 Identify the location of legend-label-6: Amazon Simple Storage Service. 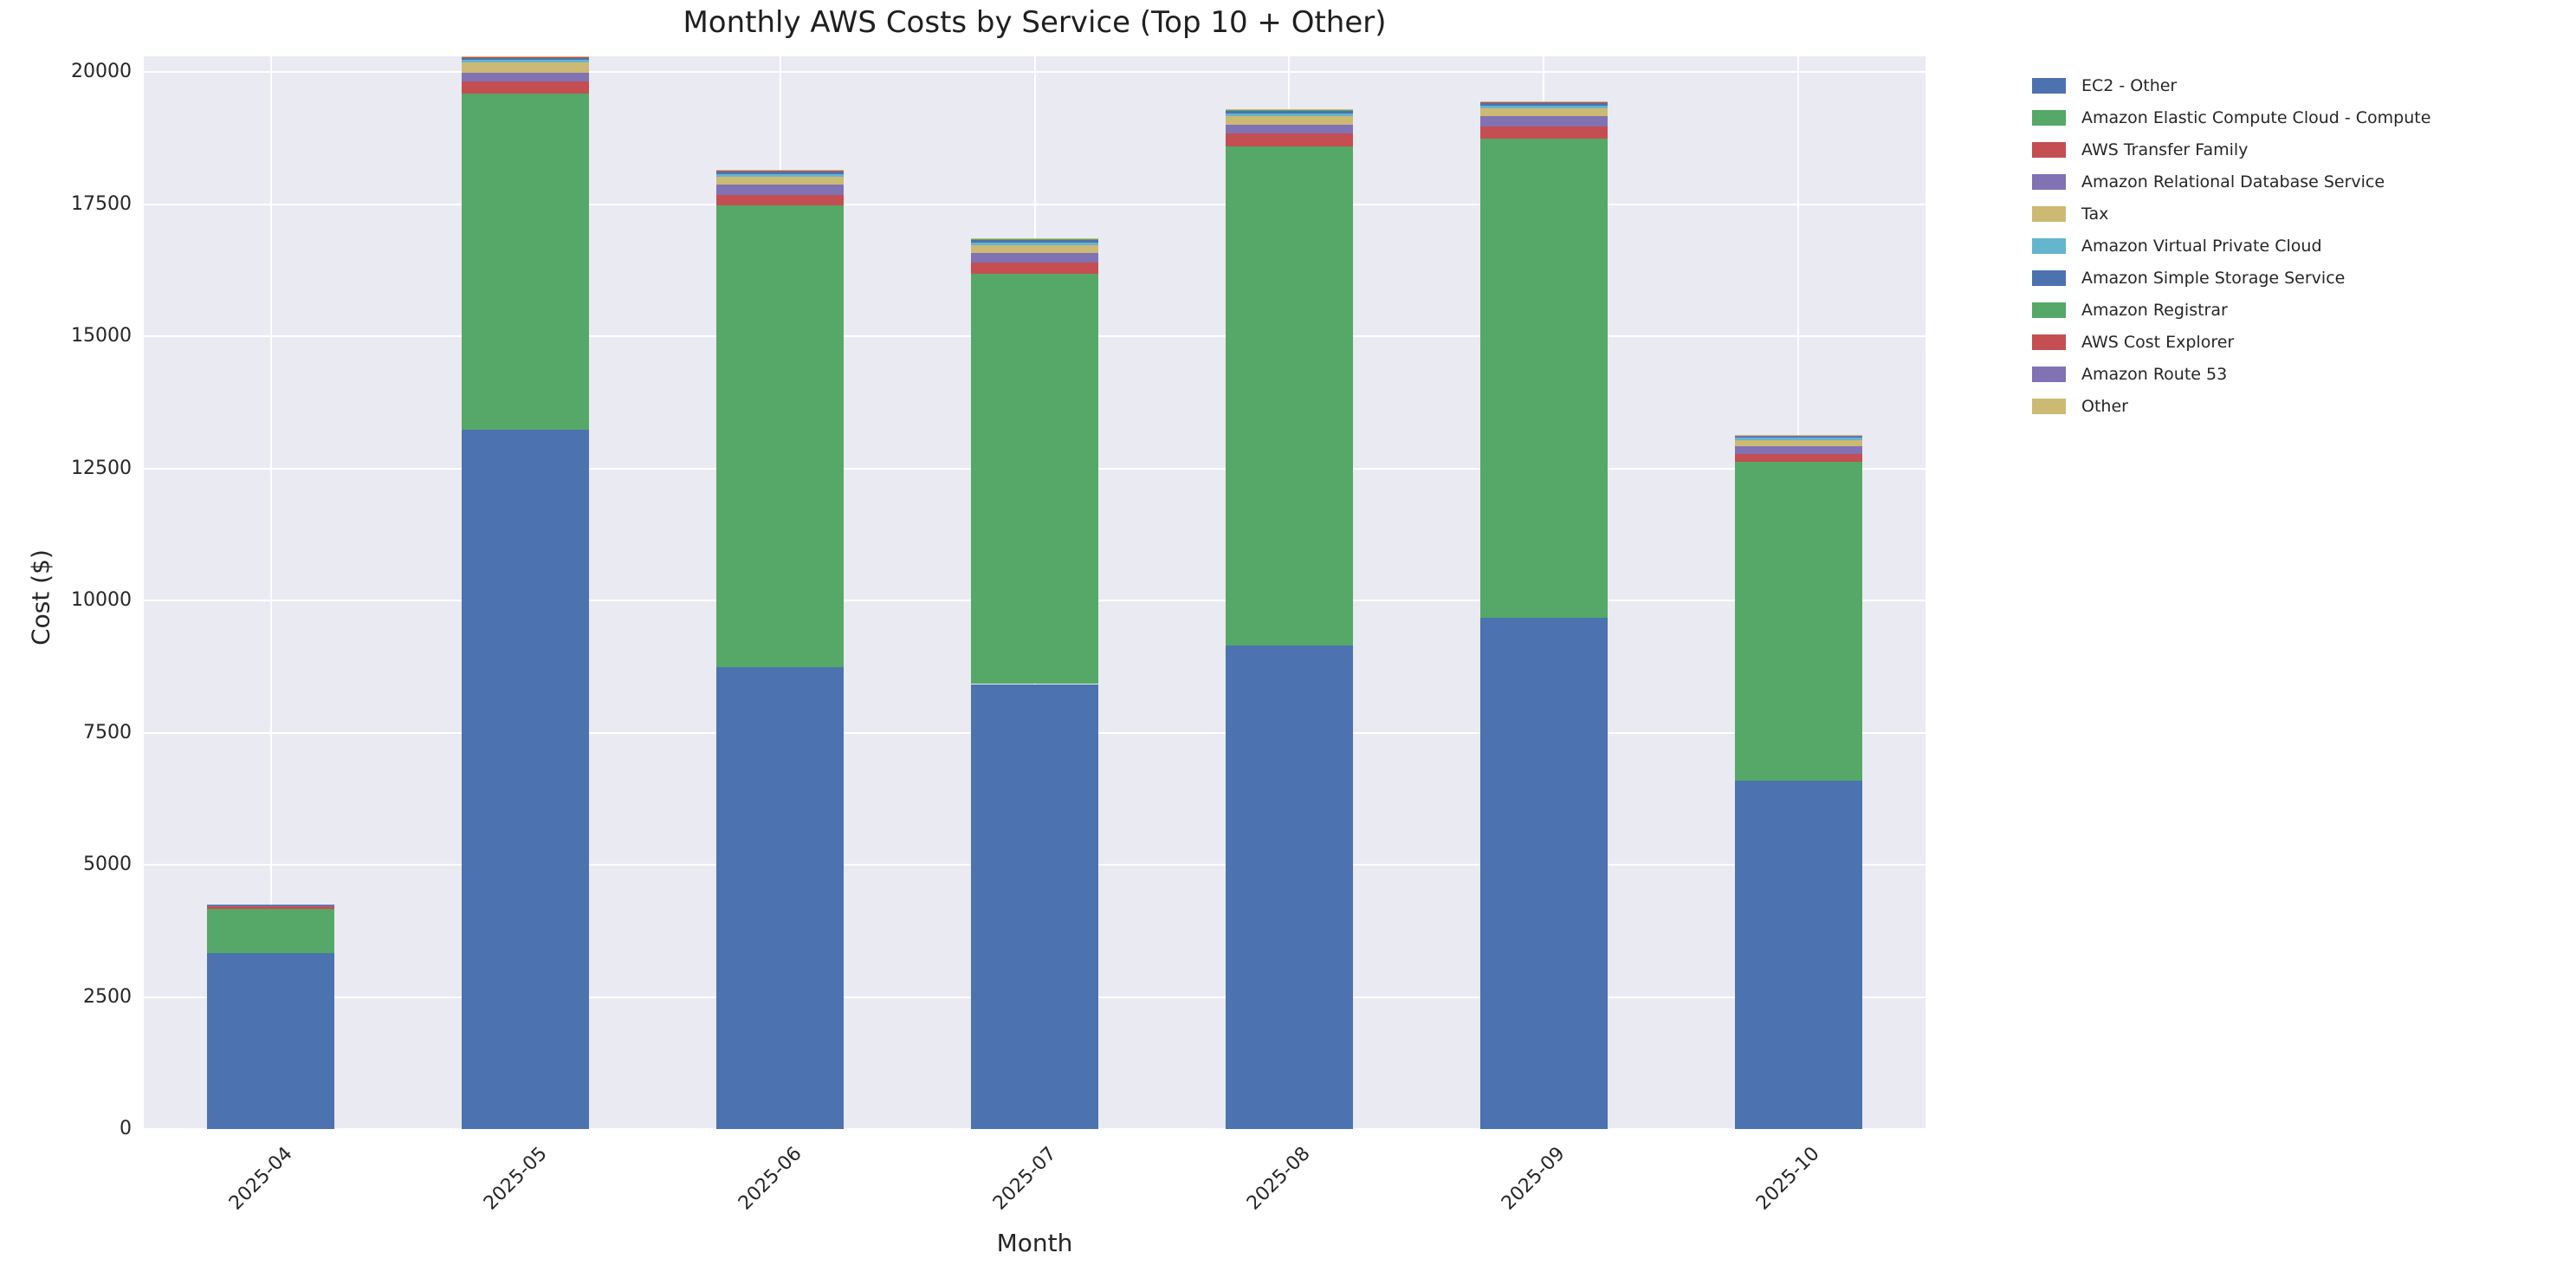
(2213, 278).